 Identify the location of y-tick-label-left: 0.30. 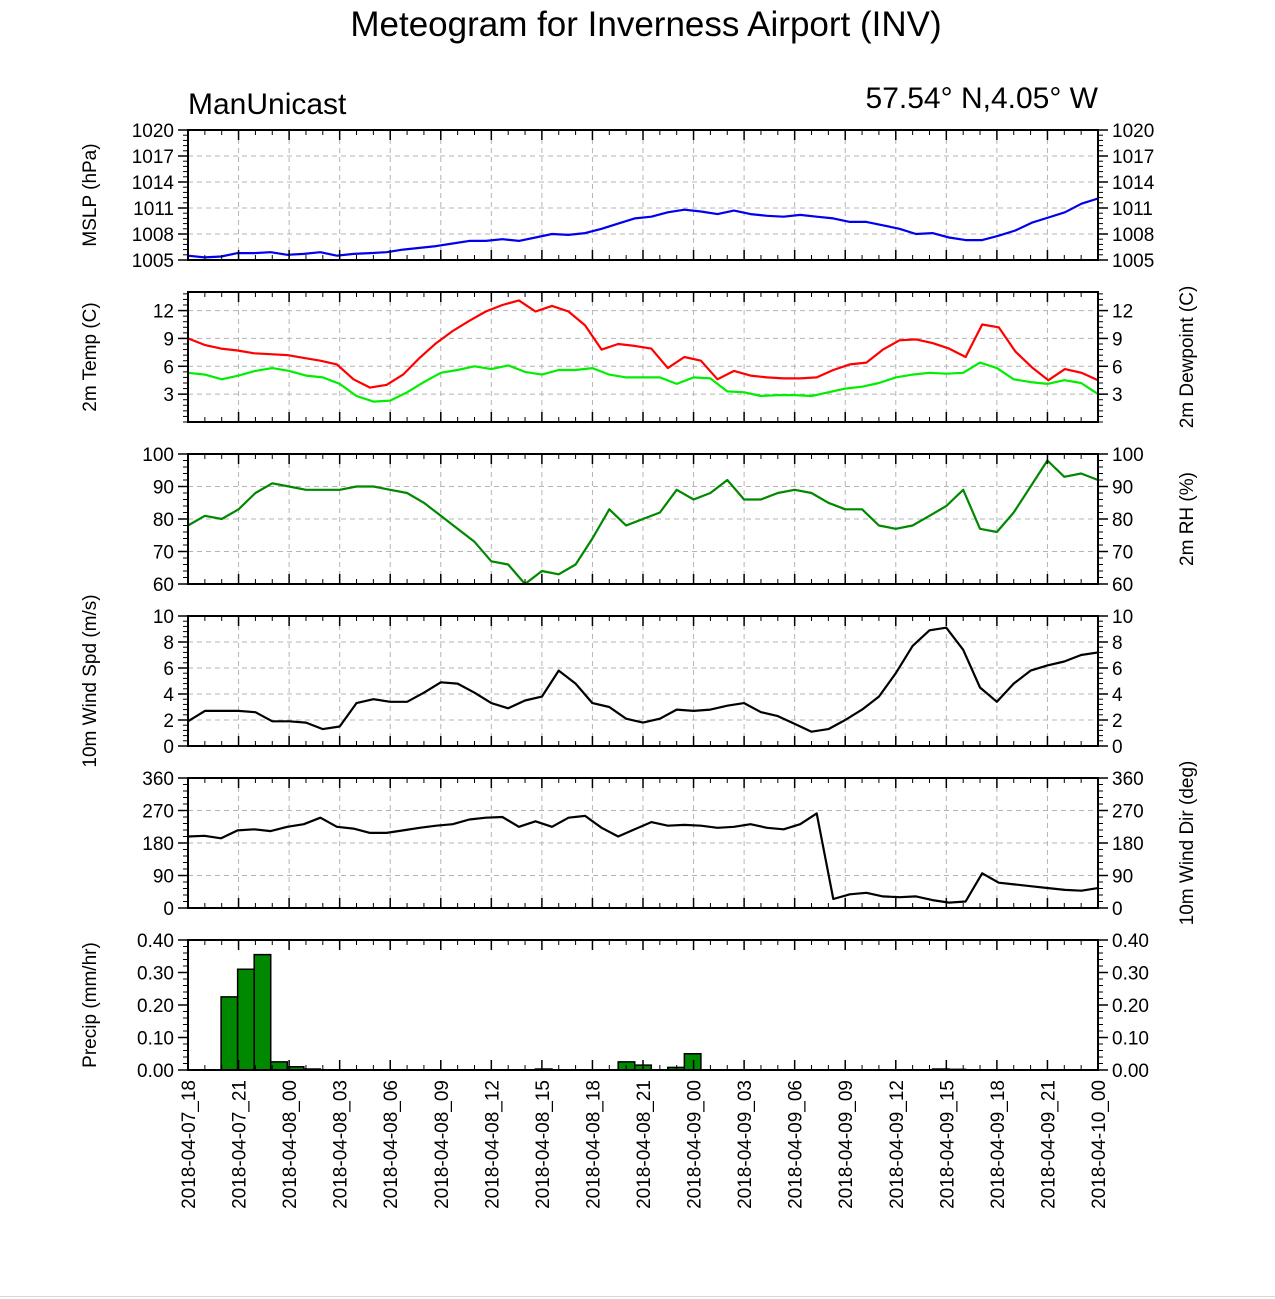
(155, 974).